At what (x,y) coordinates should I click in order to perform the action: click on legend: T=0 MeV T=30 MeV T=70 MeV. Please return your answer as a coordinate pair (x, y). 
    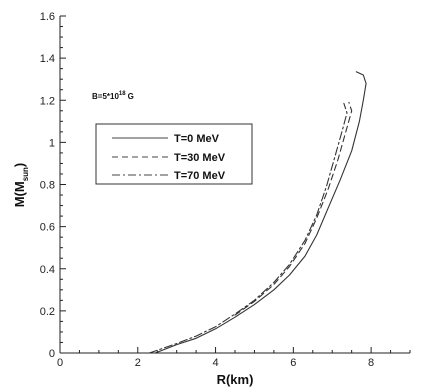
    Looking at the image, I should click on (174, 154).